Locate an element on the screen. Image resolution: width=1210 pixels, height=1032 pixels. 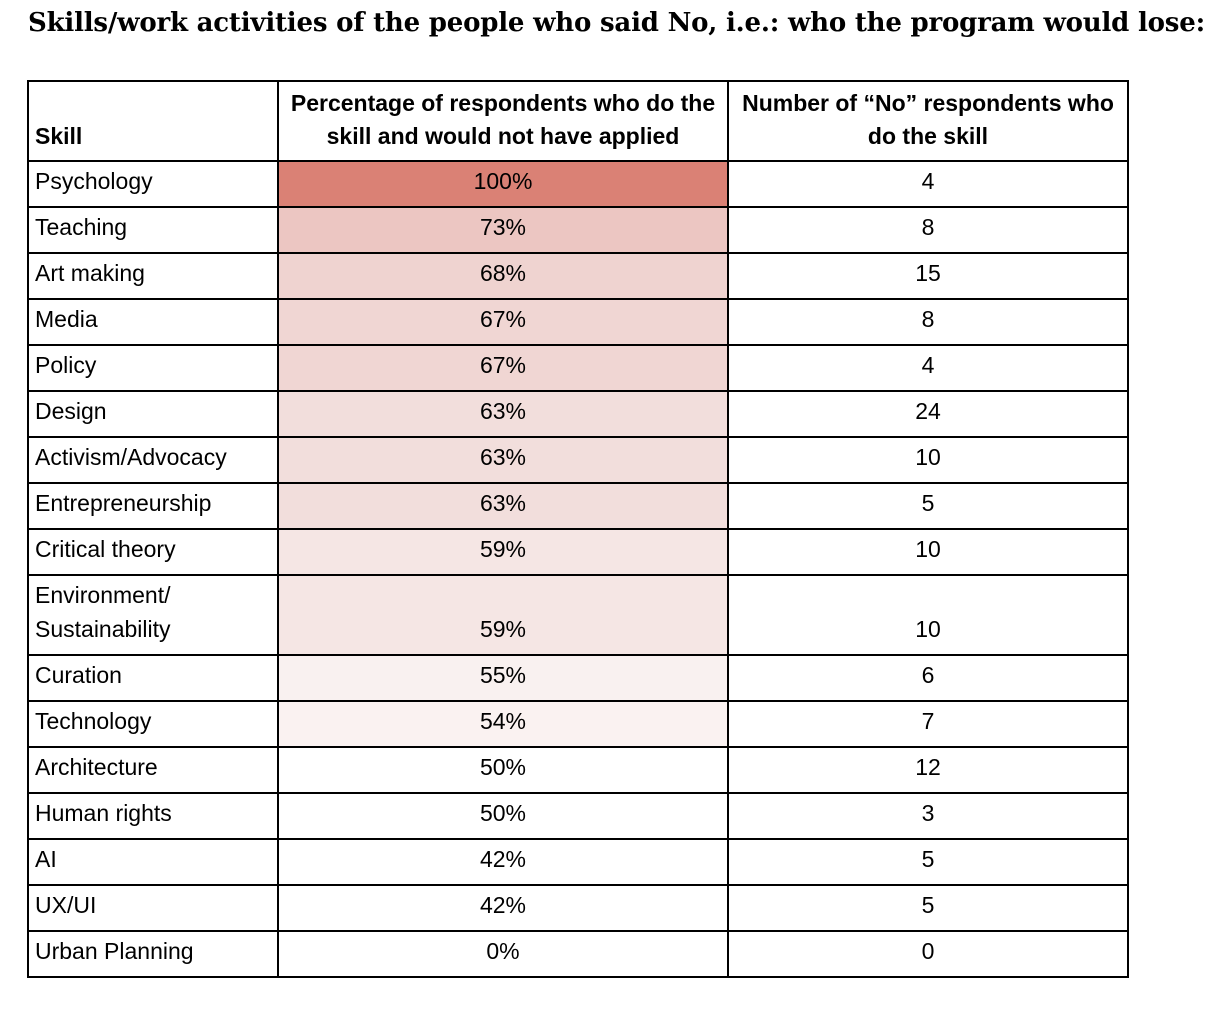
skill-cell: Entrepreneurship is located at coordinates (153, 506).